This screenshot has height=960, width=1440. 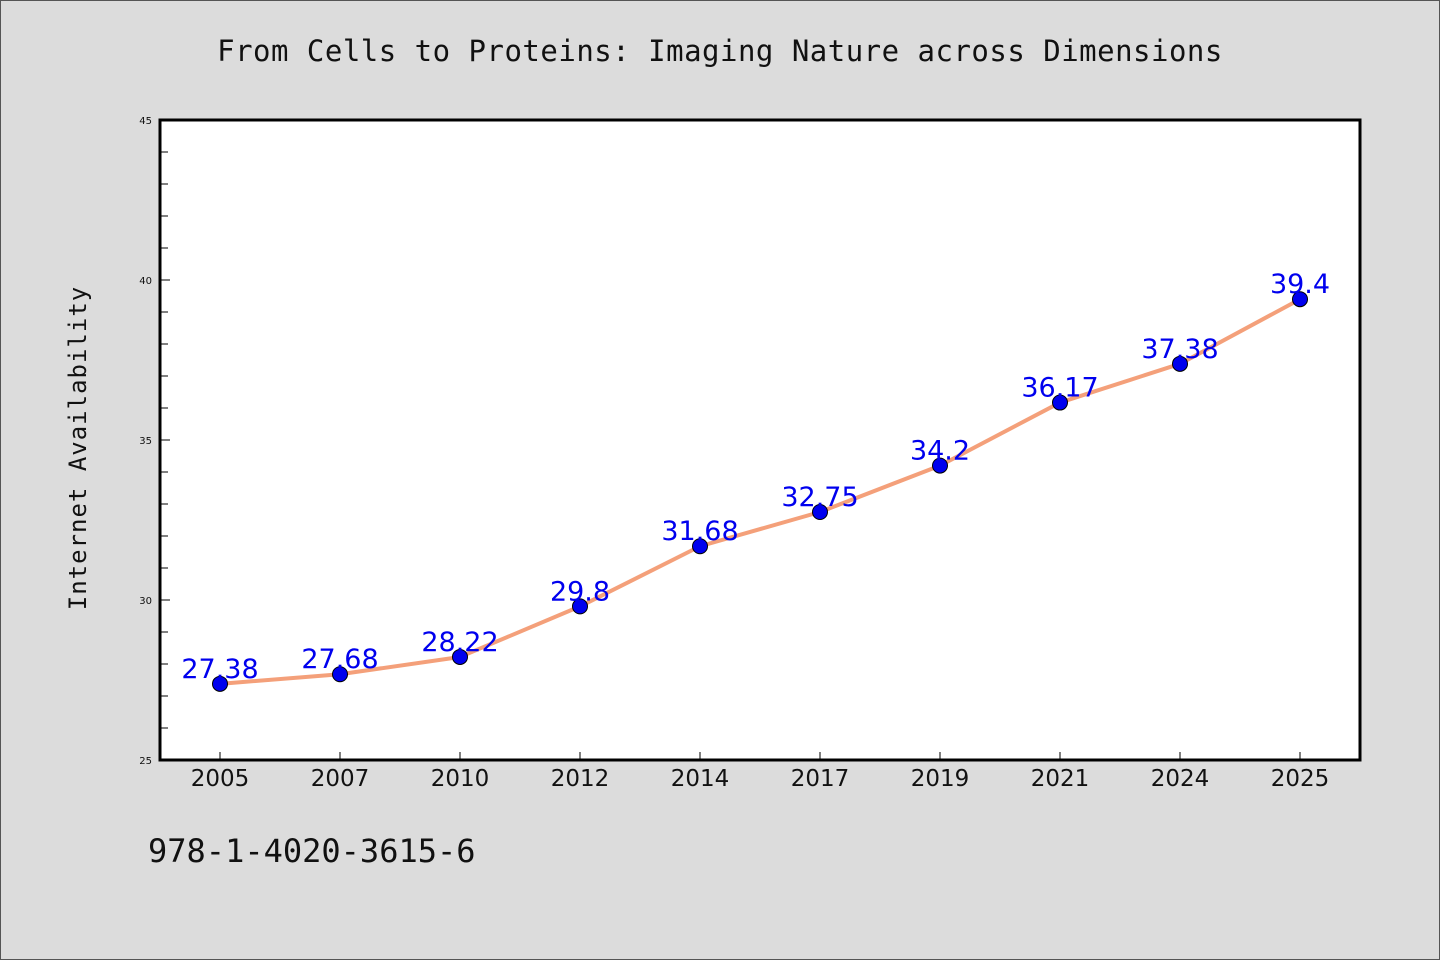 I want to click on data-label: 37.38, so click(x=1179, y=349).